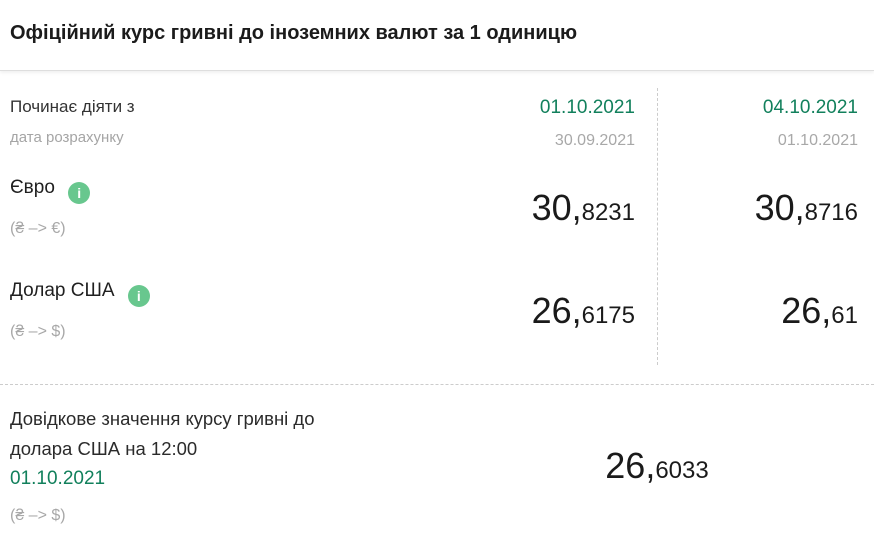  What do you see at coordinates (220, 123) in the screenshot?
I see `effective-date-labels: Починає діяти з дата розрахунку` at bounding box center [220, 123].